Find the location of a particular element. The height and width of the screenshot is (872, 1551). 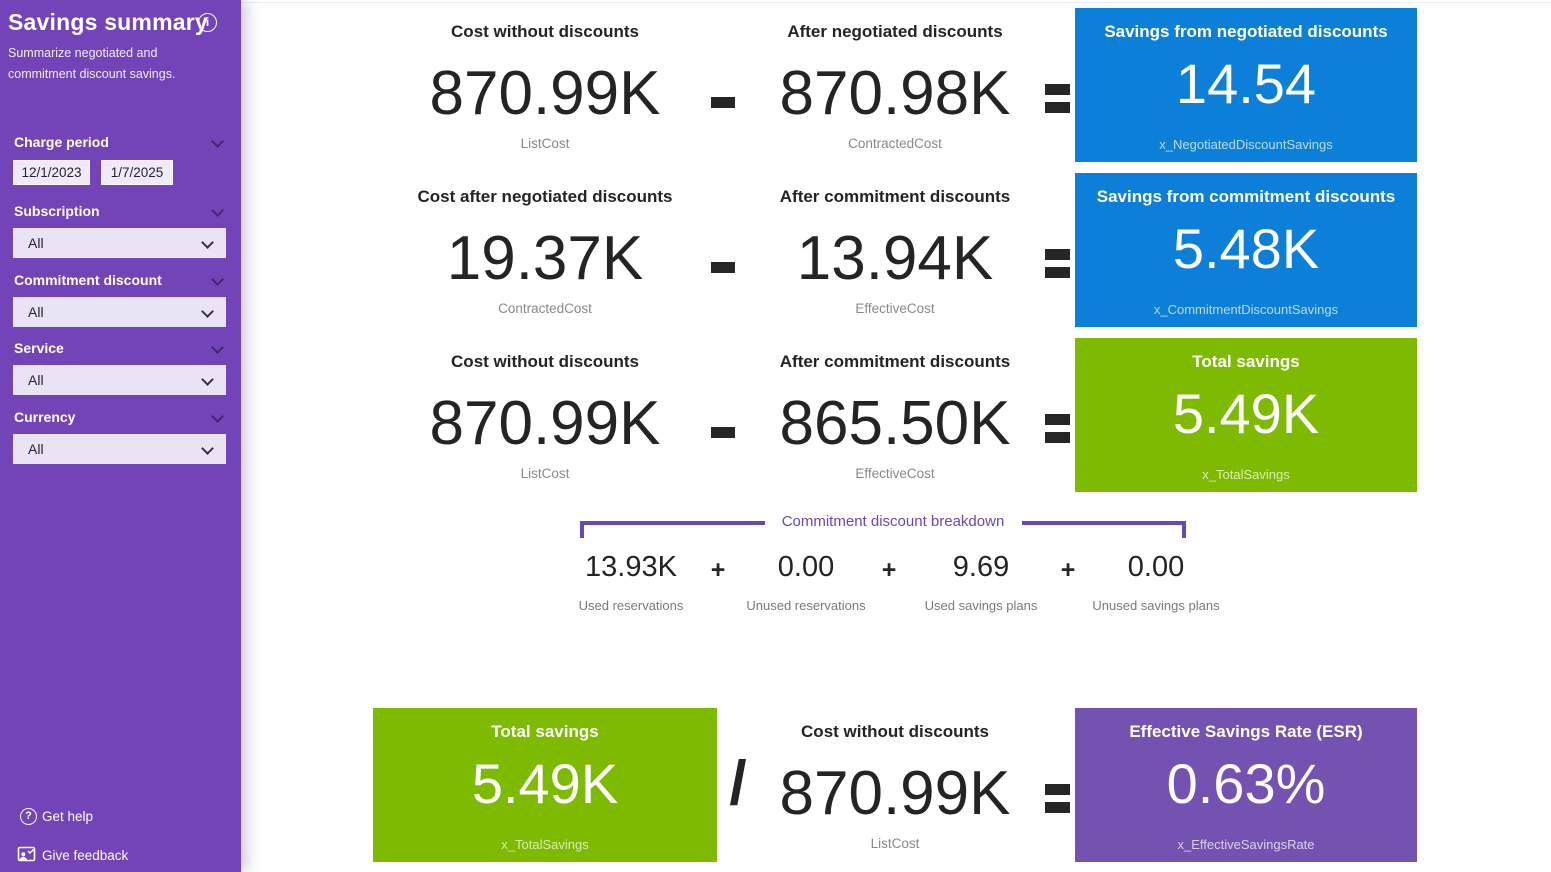

bracket-right-line is located at coordinates (1102, 523).